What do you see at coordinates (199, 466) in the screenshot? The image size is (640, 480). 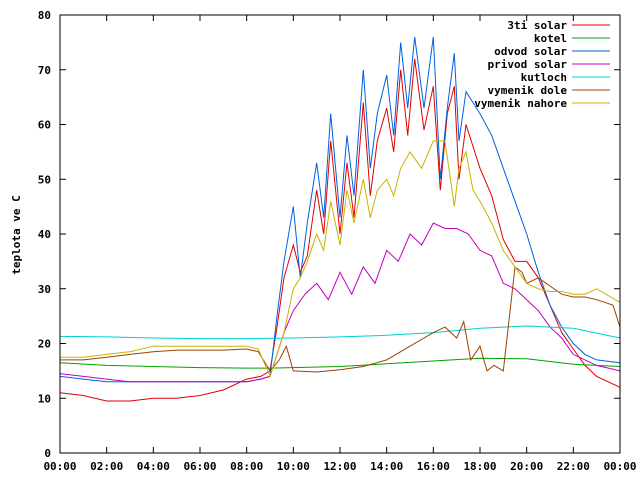 I see `x-tick-label: 06:00` at bounding box center [199, 466].